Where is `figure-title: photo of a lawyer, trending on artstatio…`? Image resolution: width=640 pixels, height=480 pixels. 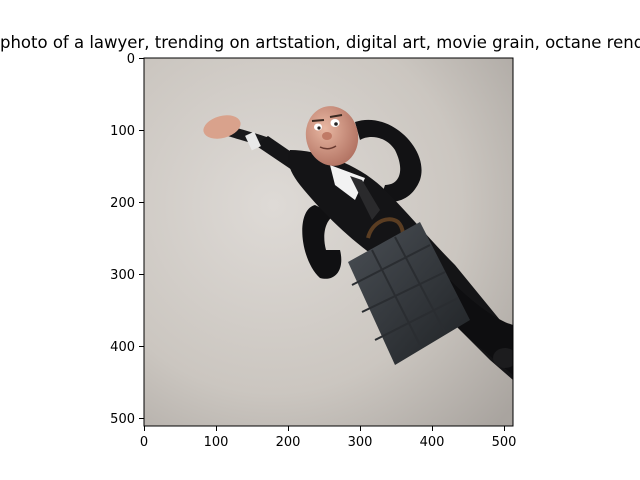
figure-title: photo of a lawyer, trending on artstatio… is located at coordinates (320, 42).